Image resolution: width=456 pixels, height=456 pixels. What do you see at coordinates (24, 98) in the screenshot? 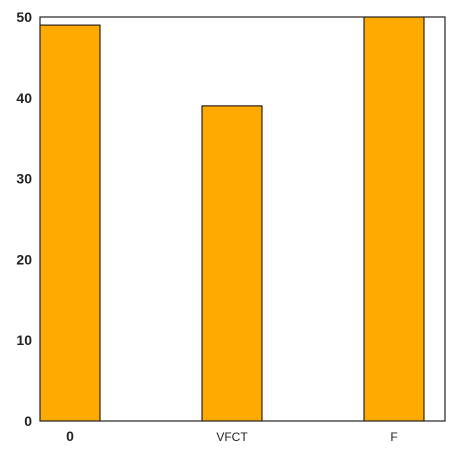
I see `y-tick-label: 40` at bounding box center [24, 98].